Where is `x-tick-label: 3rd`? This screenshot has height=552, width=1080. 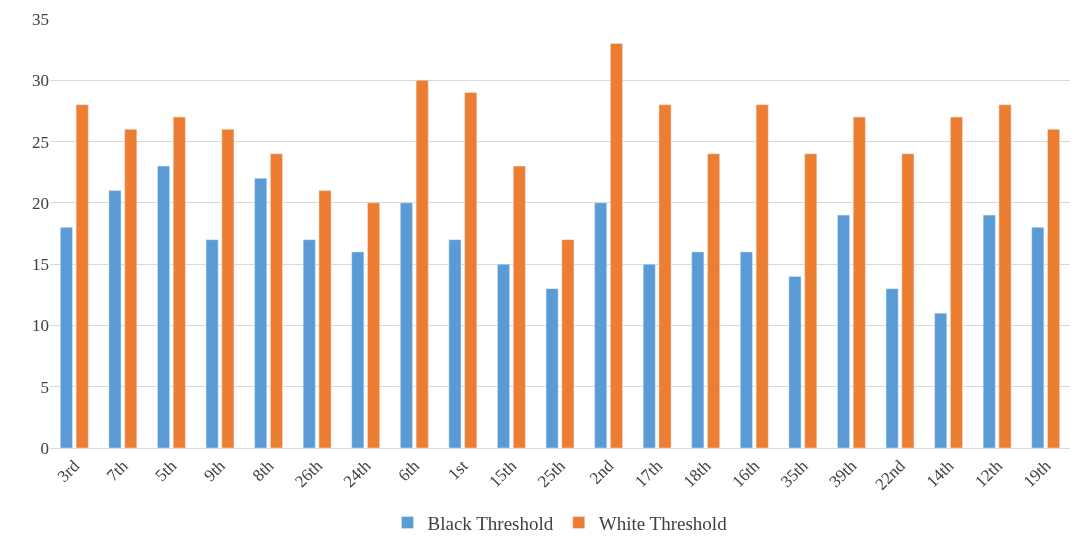 x-tick-label: 3rd is located at coordinates (68, 470).